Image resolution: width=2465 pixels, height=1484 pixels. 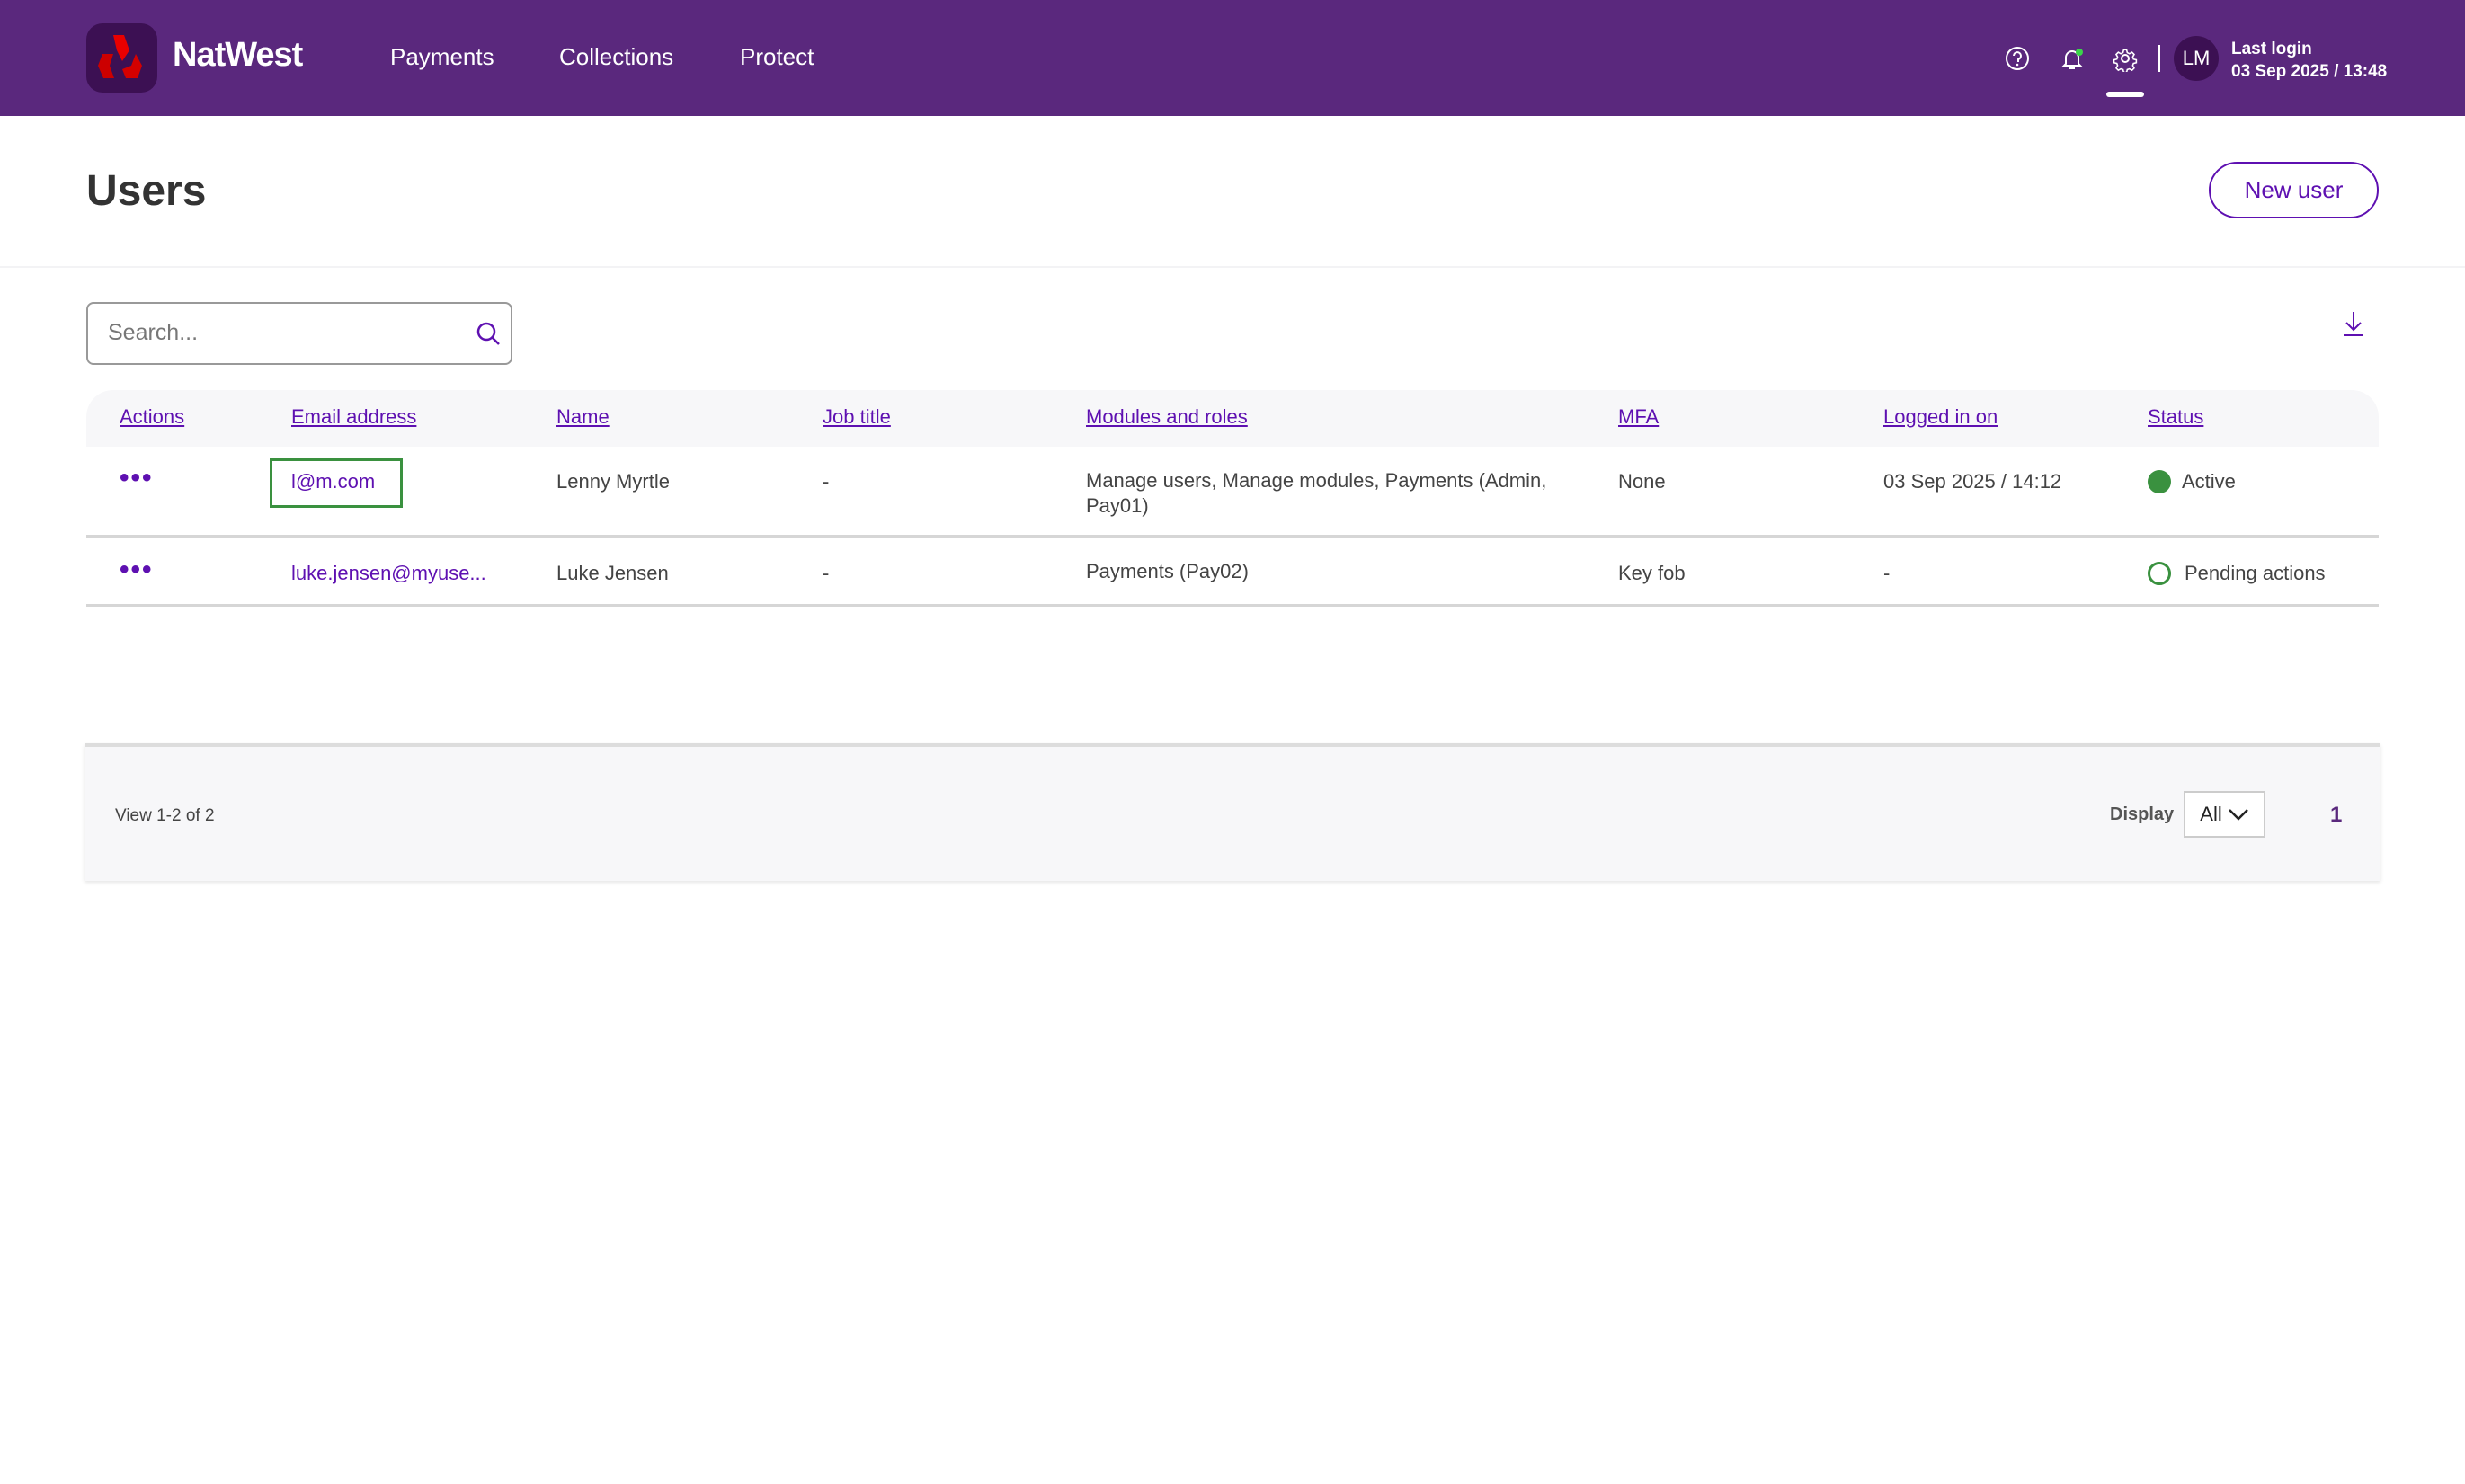 I want to click on search-input, so click(x=287, y=332).